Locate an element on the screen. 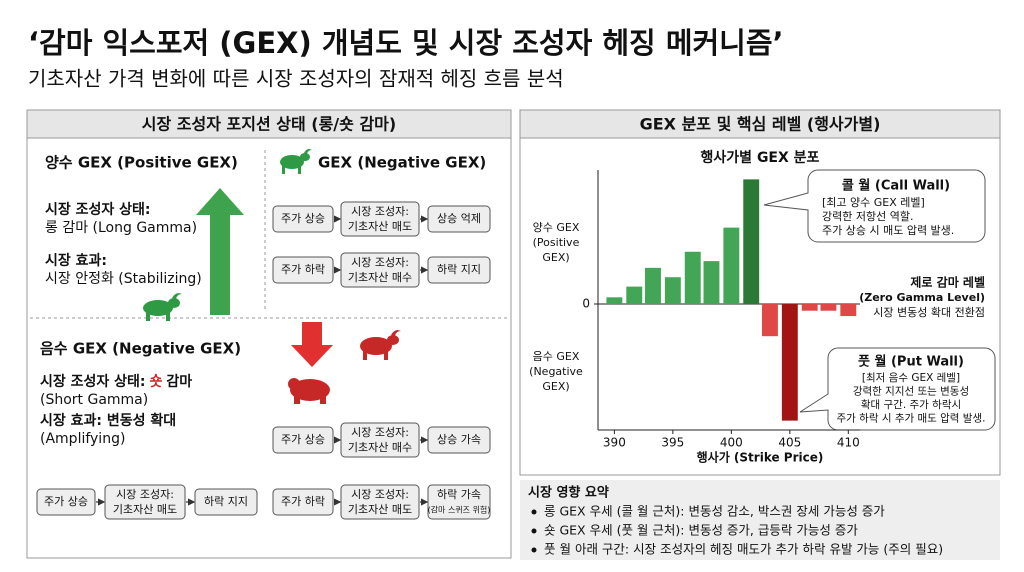 The height and width of the screenshot is (572, 1024). label: (Amplifying) is located at coordinates (82, 439).